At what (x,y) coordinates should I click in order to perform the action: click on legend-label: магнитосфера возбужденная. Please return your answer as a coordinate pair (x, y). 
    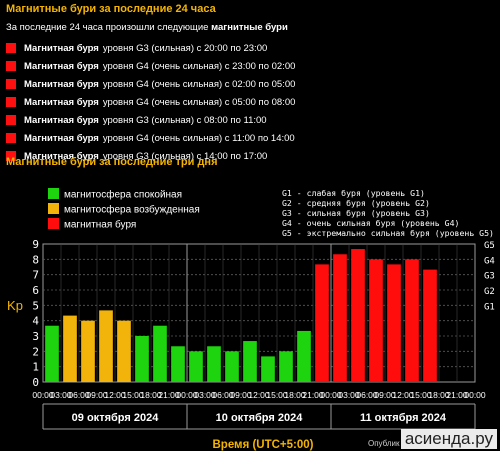
    Looking at the image, I should click on (132, 210).